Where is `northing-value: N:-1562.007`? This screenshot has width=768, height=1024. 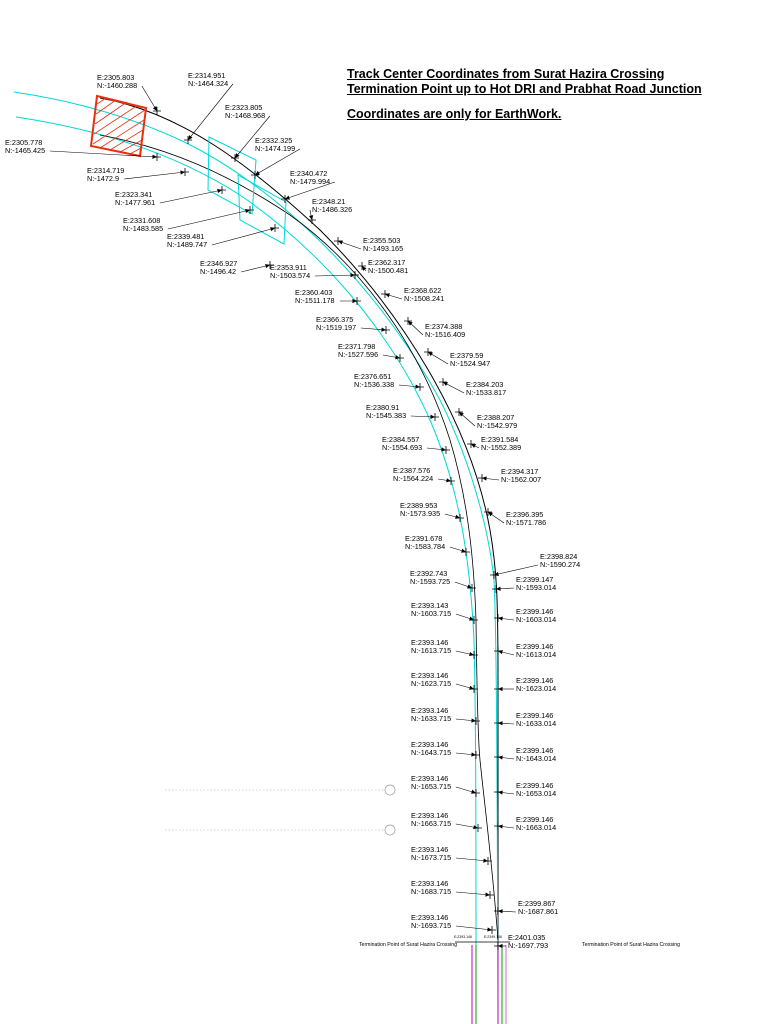 northing-value: N:-1562.007 is located at coordinates (521, 479).